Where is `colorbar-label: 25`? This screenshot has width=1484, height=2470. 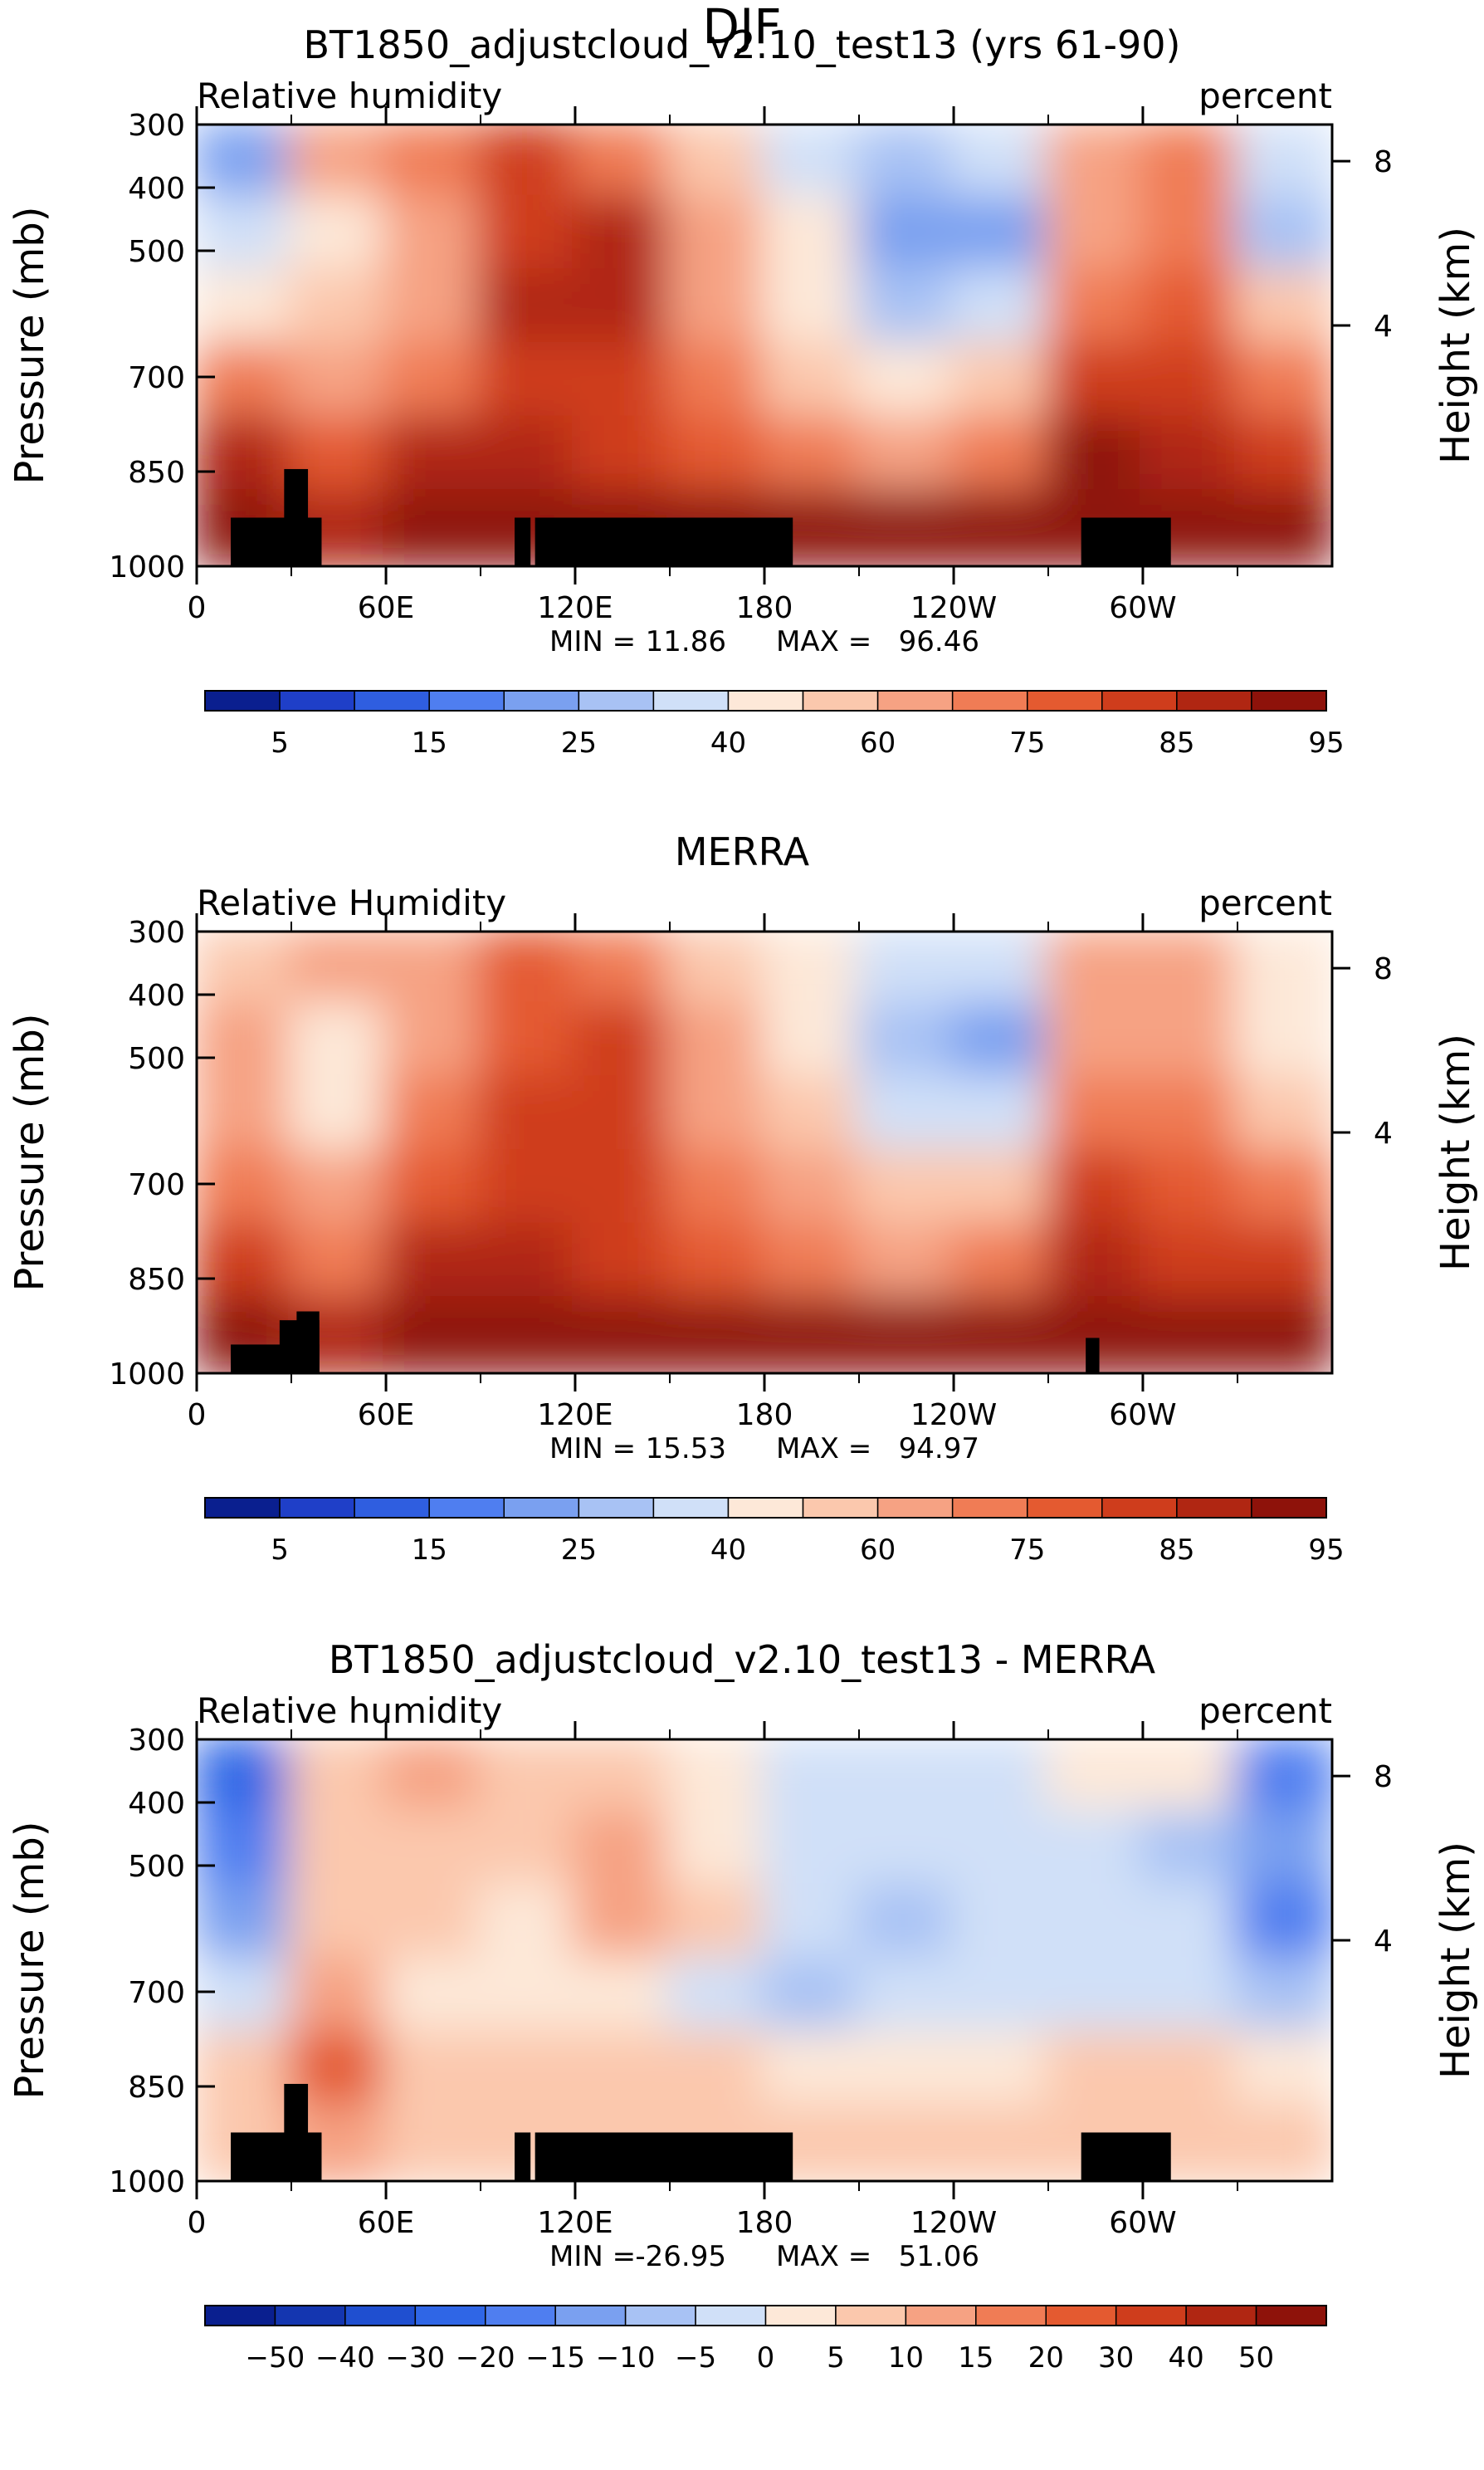 colorbar-label: 25 is located at coordinates (579, 1550).